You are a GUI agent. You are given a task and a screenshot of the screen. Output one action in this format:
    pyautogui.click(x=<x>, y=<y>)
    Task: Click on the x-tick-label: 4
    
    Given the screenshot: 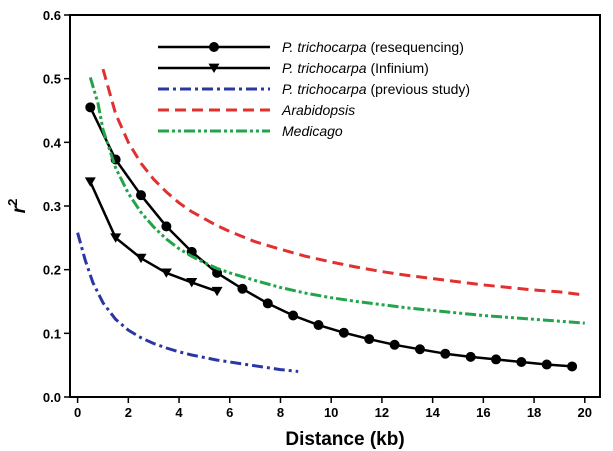 What is the action you would take?
    pyautogui.click(x=179, y=412)
    